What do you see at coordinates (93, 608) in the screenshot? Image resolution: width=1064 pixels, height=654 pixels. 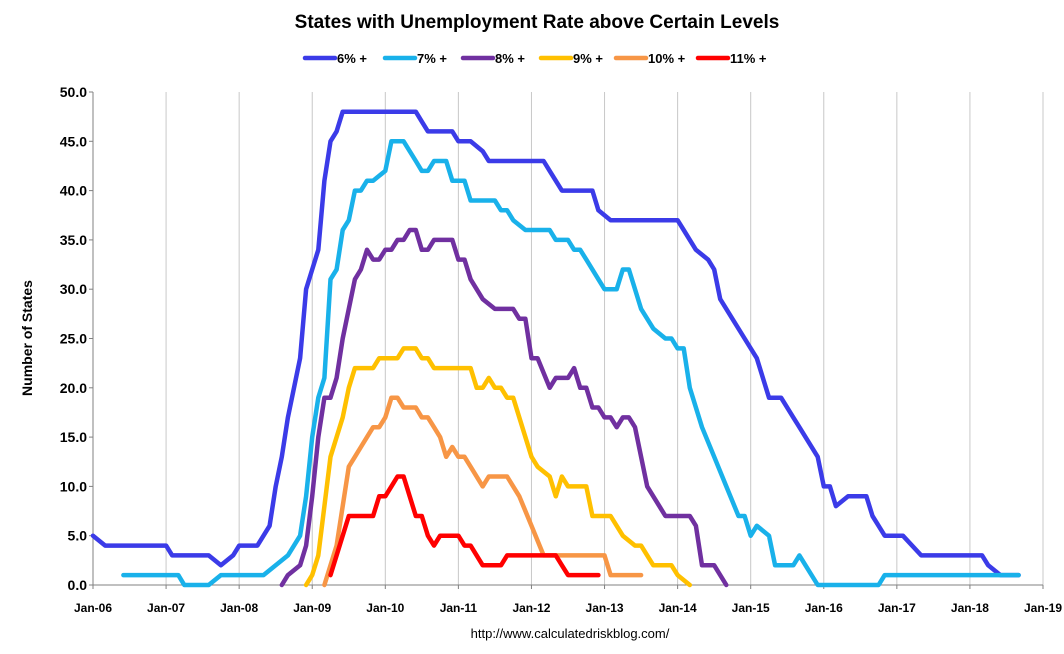 I see `x-tick-label: Jan-06` at bounding box center [93, 608].